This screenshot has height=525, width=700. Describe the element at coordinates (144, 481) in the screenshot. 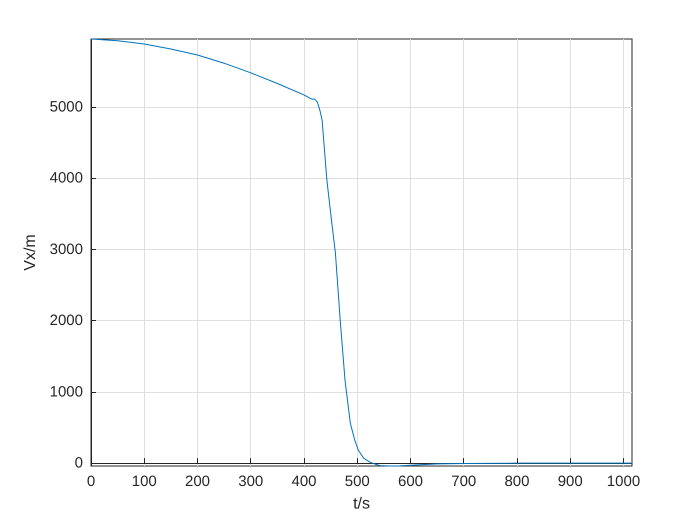

I see `x-tick-label: 100` at that location.